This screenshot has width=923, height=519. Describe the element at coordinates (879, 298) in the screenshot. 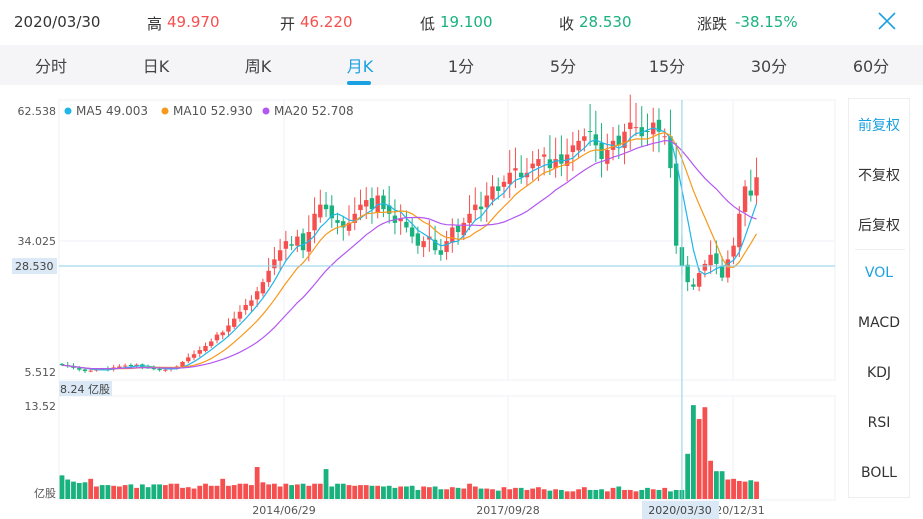

I see `indicator-panel: 前复权 不复权 后复权 VOL MACD KDJ RSI BOLL` at that location.